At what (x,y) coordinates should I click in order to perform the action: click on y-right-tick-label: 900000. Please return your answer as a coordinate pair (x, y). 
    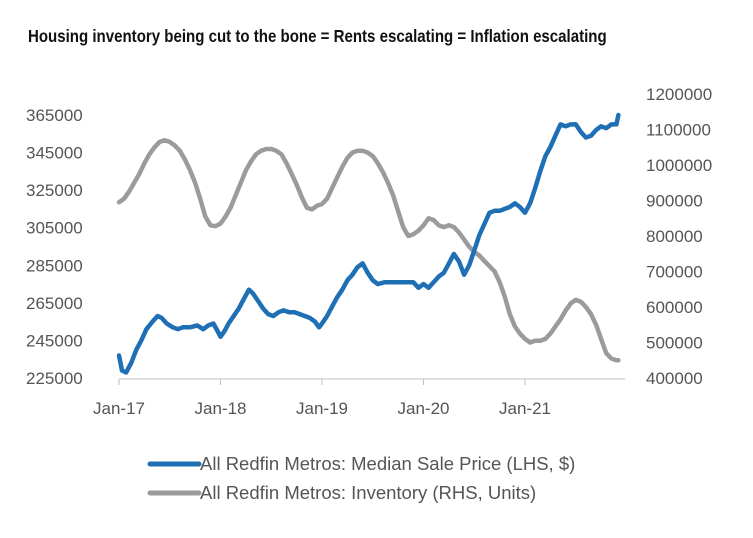
    Looking at the image, I should click on (674, 201).